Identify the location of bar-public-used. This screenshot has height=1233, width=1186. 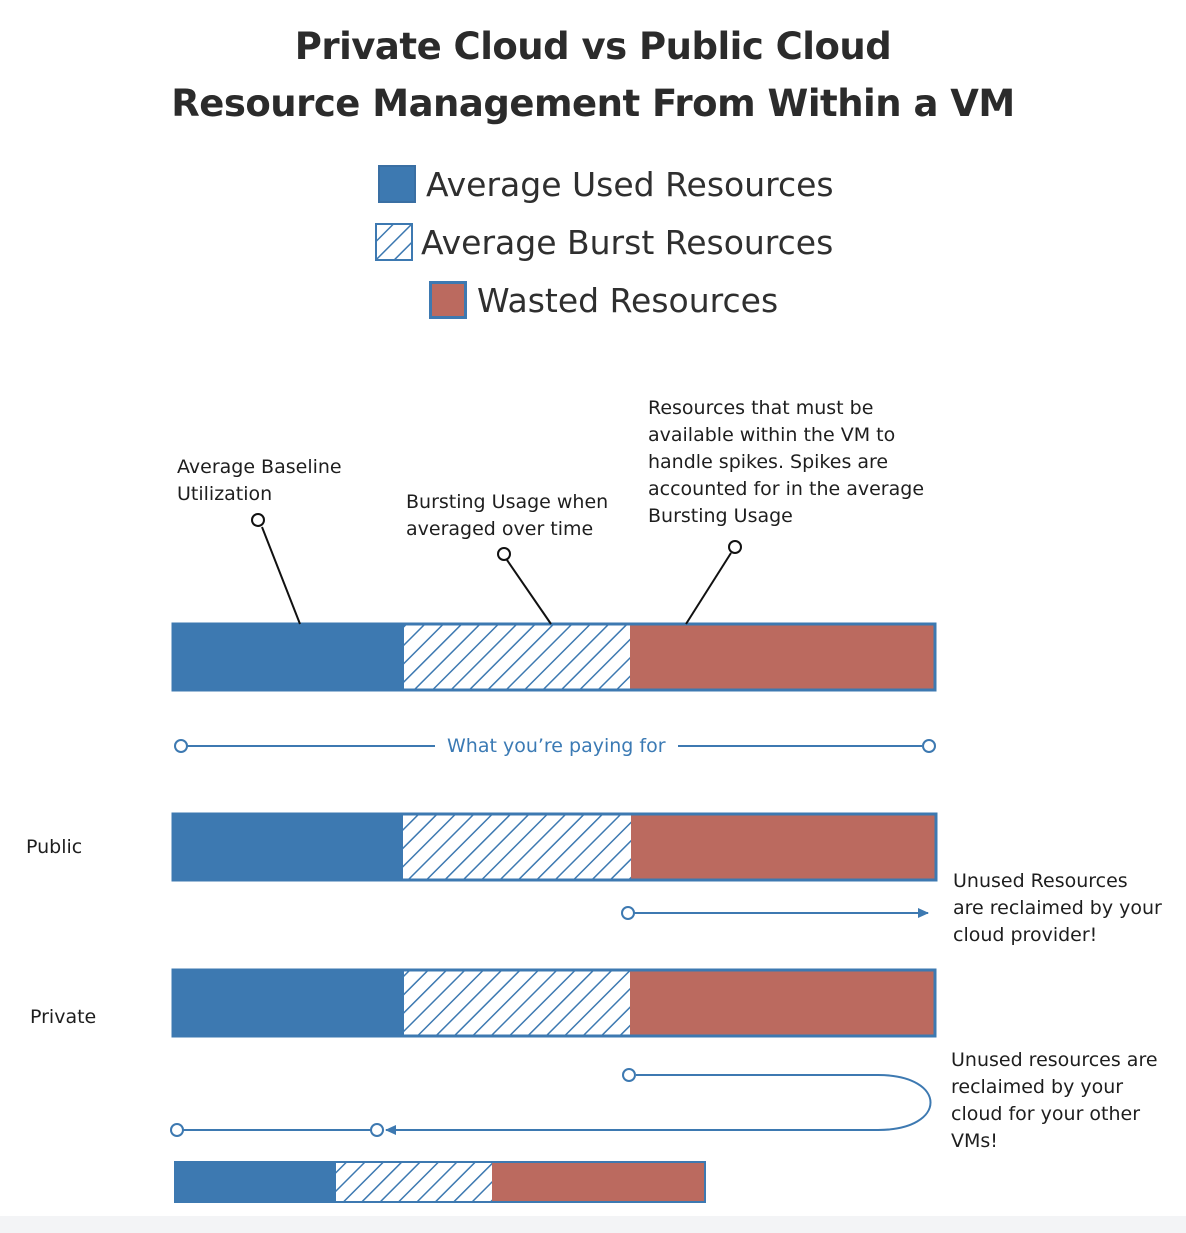
(288, 847).